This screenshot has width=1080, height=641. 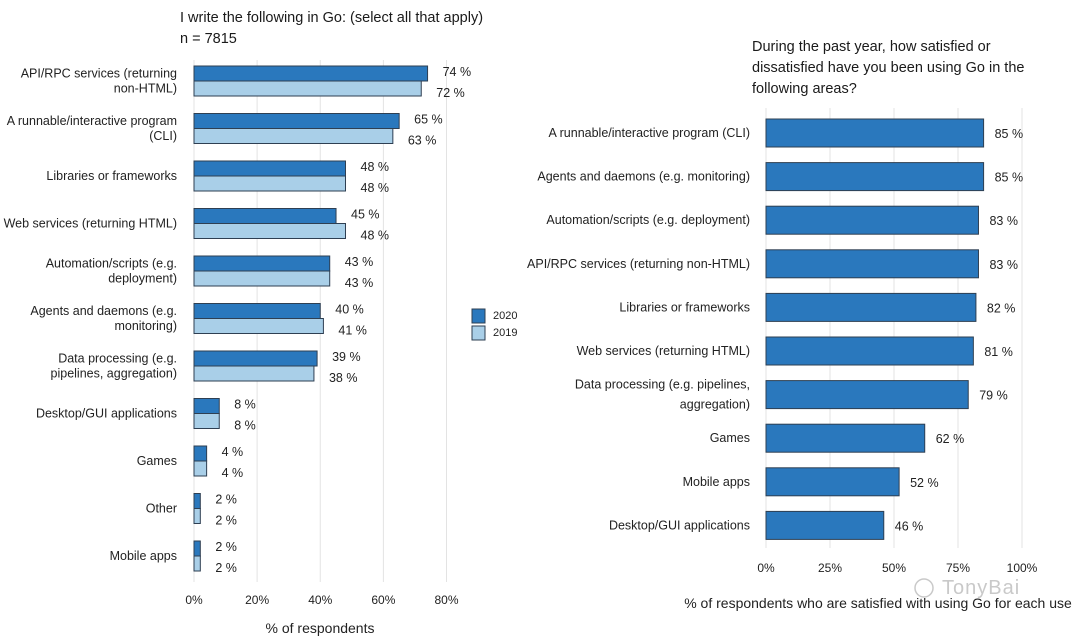 I want to click on x-tick-label: 40%, so click(x=320, y=600).